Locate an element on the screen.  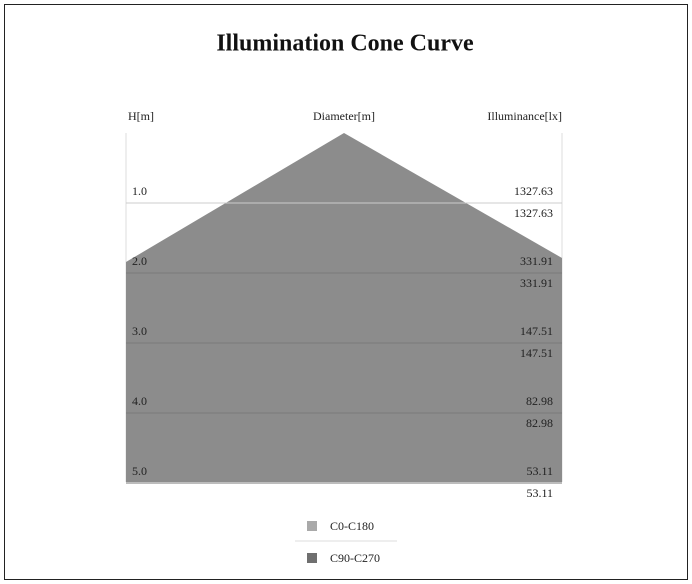
illuminance-c0: 147.51 is located at coordinates (536, 331).